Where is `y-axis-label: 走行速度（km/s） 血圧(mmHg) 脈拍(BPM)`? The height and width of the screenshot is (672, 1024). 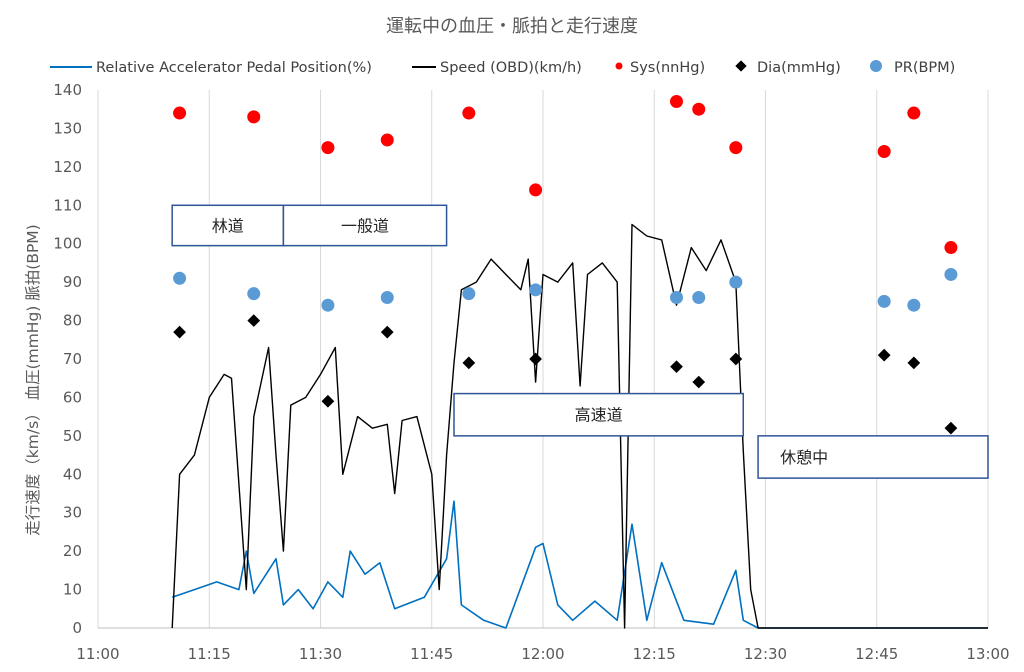 y-axis-label: 走行速度（km/s） 血圧(mmHg) 脈拍(BPM) is located at coordinates (33, 379).